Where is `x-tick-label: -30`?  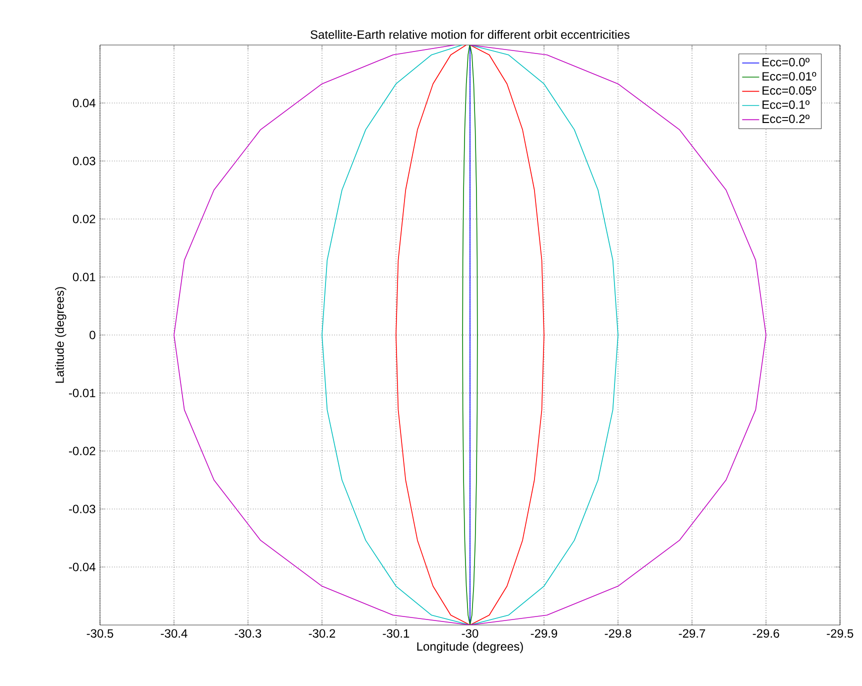
x-tick-label: -30 is located at coordinates (470, 633).